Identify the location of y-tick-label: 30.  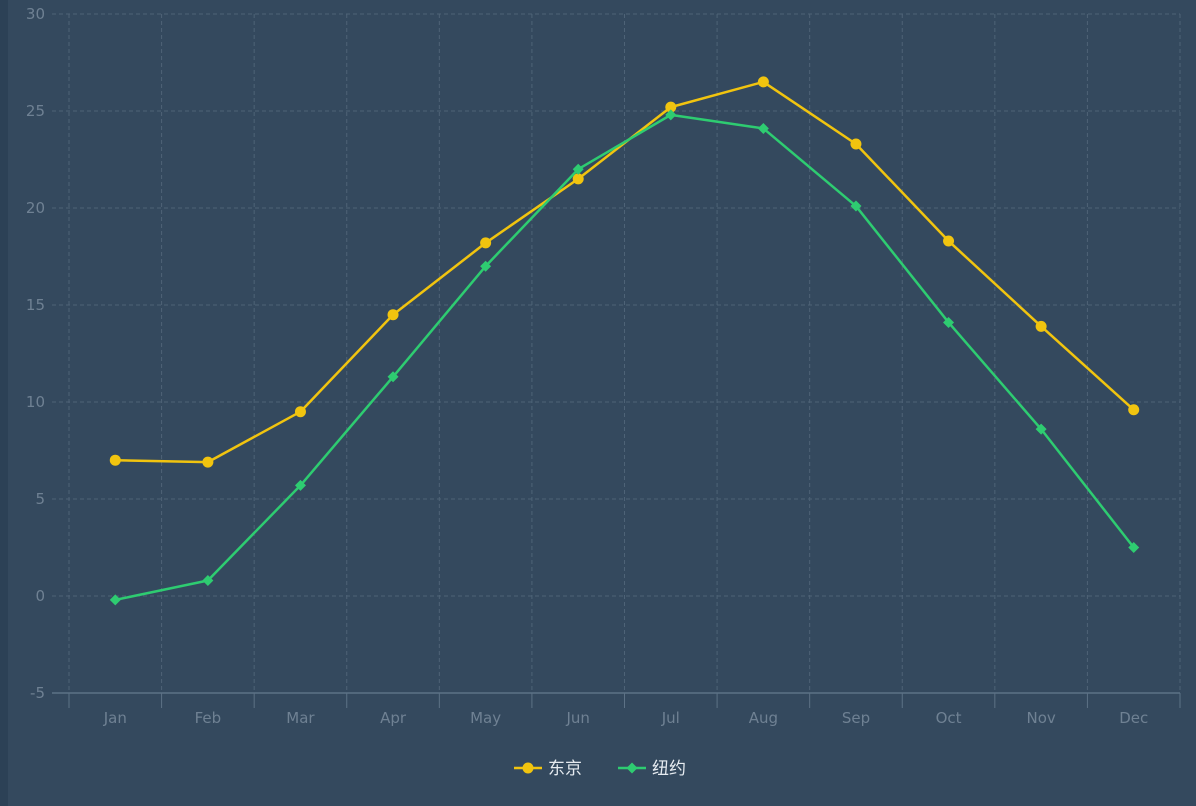
(35, 14).